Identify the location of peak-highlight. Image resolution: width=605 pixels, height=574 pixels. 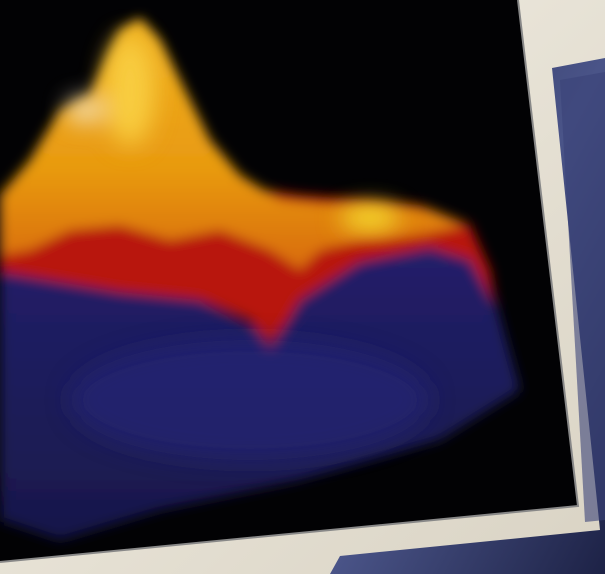
(130, 90).